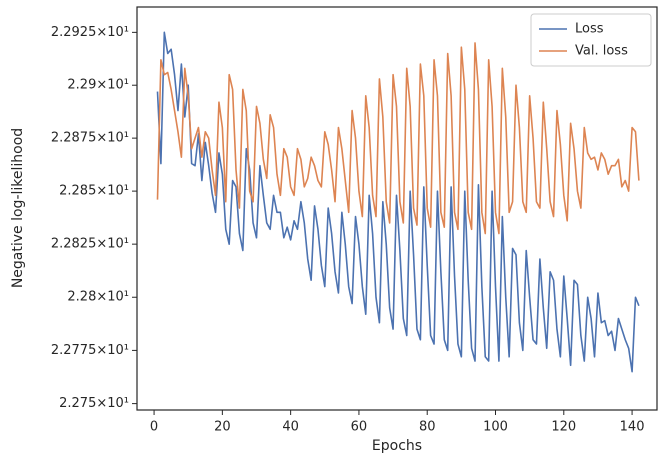 The image size is (666, 463). What do you see at coordinates (98, 297) in the screenshot?
I see `y-tick-label: 2.28×10¹` at bounding box center [98, 297].